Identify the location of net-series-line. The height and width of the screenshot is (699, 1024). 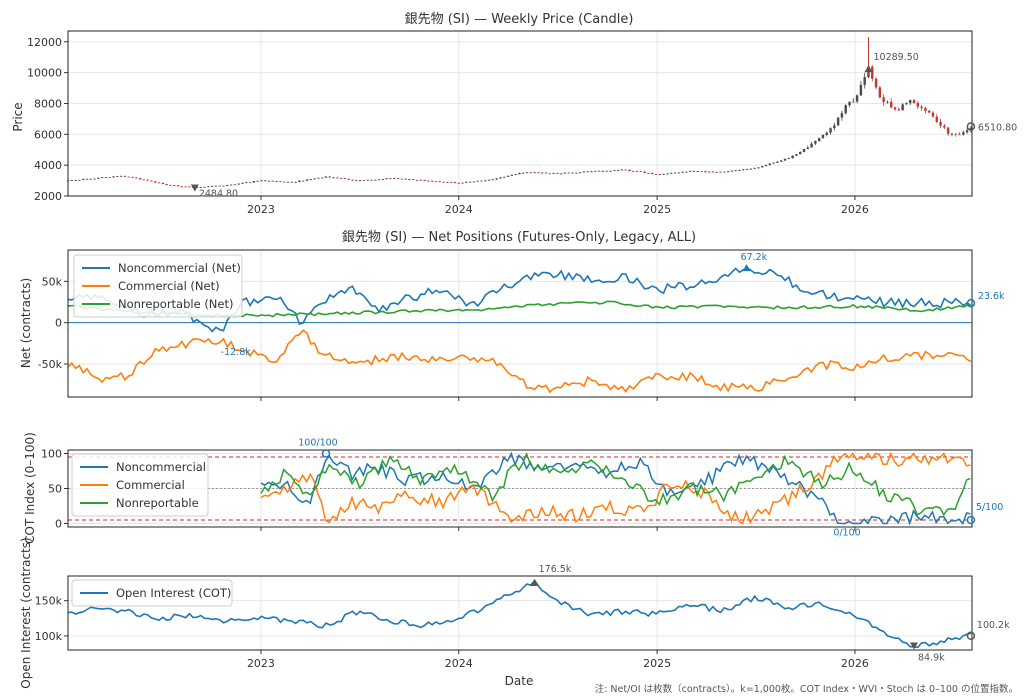
(519, 299).